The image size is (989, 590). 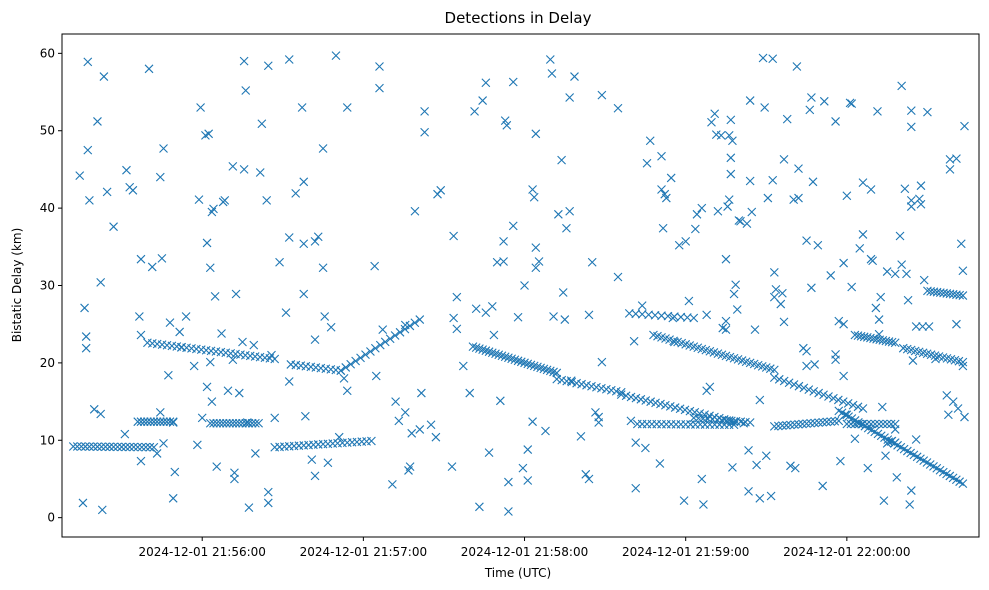 What do you see at coordinates (47, 131) in the screenshot?
I see `y-tick-label: 50` at bounding box center [47, 131].